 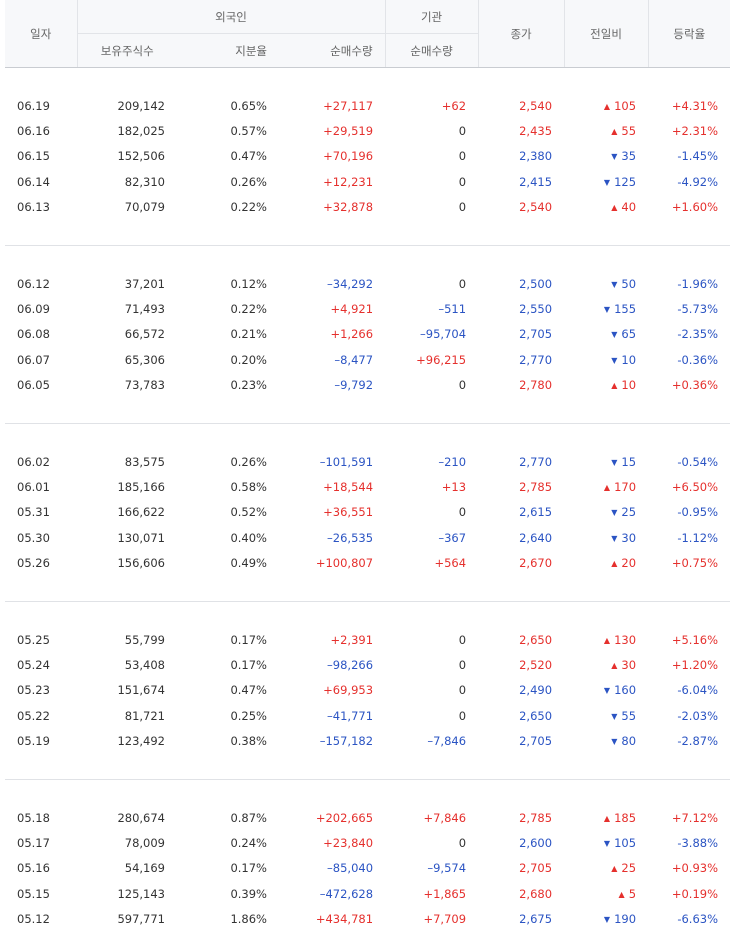 What do you see at coordinates (698, 690) in the screenshot?
I see `cell-rate: -6.04%` at bounding box center [698, 690].